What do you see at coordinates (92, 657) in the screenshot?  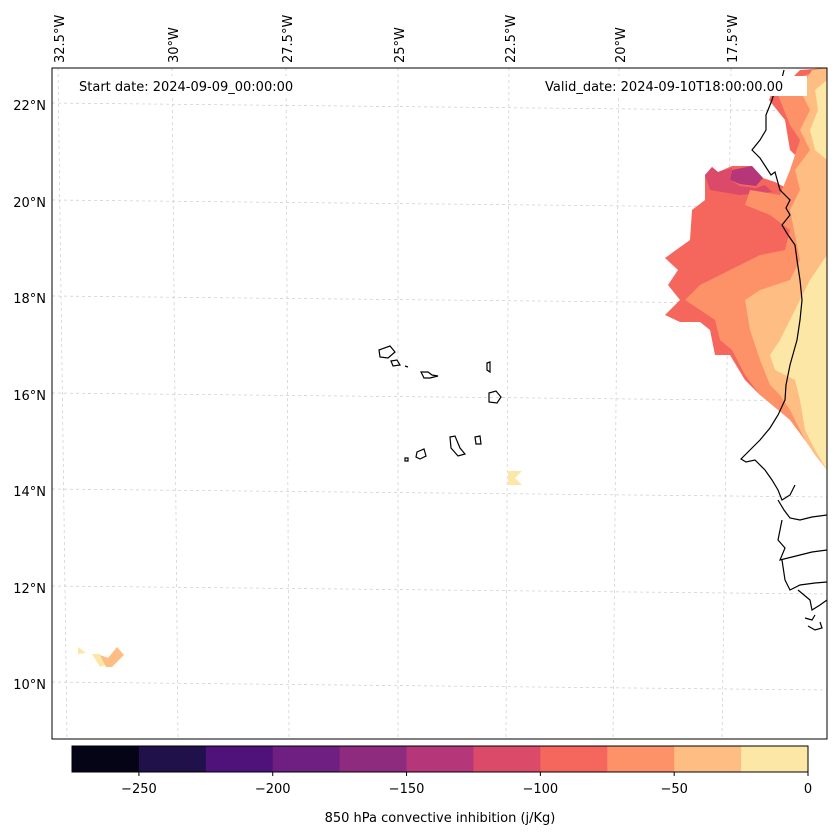 I see `cin-patch-southwest-light` at bounding box center [92, 657].